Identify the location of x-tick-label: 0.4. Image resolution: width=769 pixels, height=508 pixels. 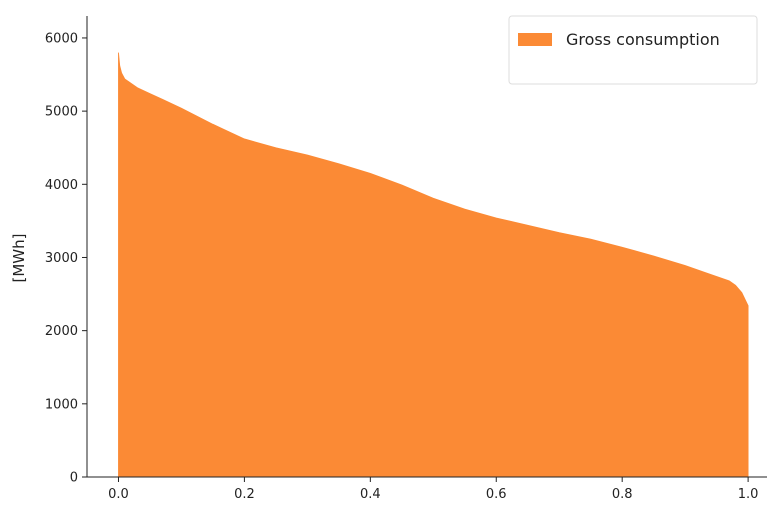
(370, 494).